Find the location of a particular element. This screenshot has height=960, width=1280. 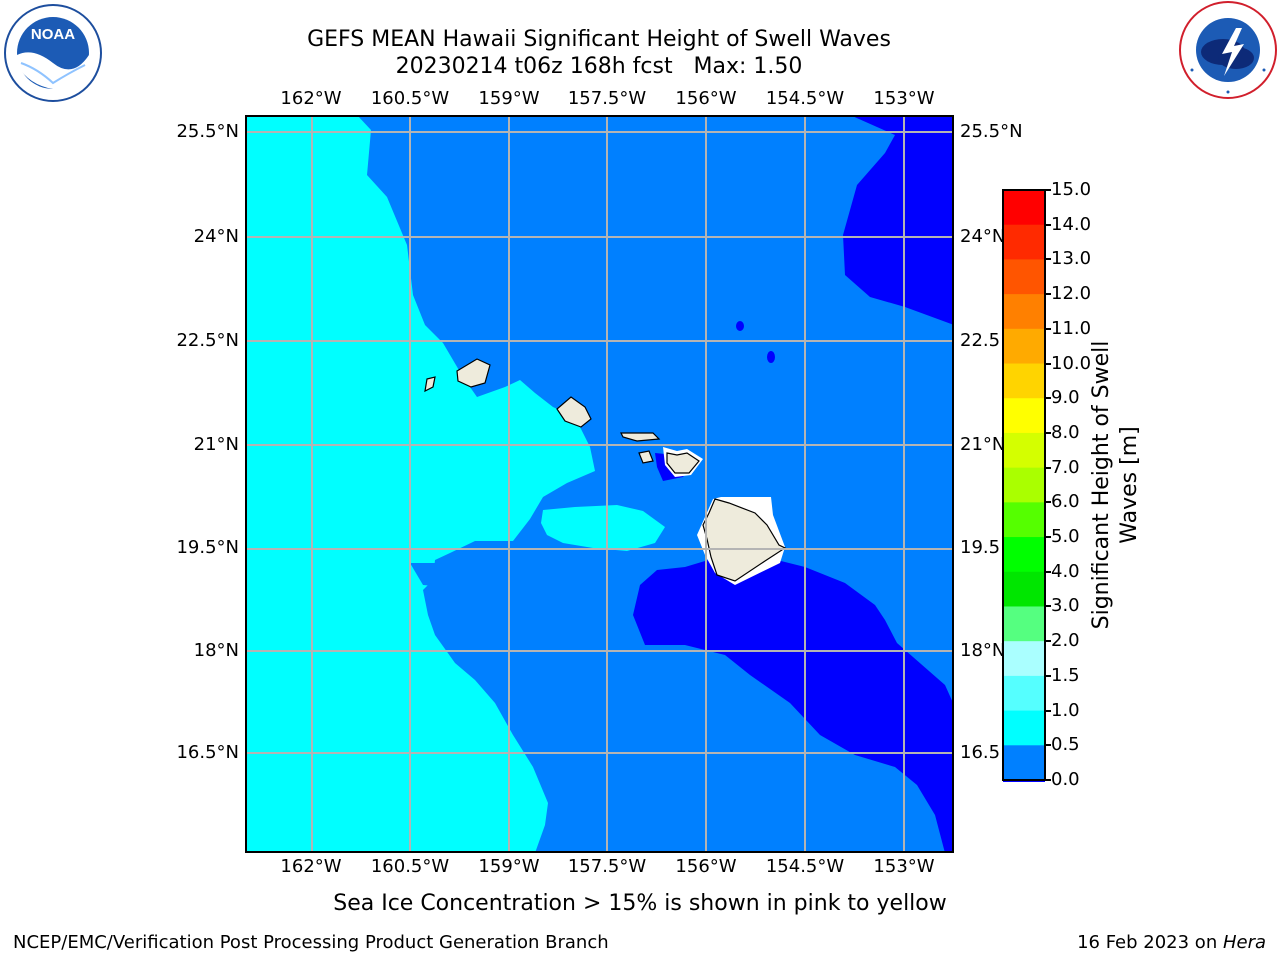

swell-band-05-10-notch is located at coordinates (432, 575).